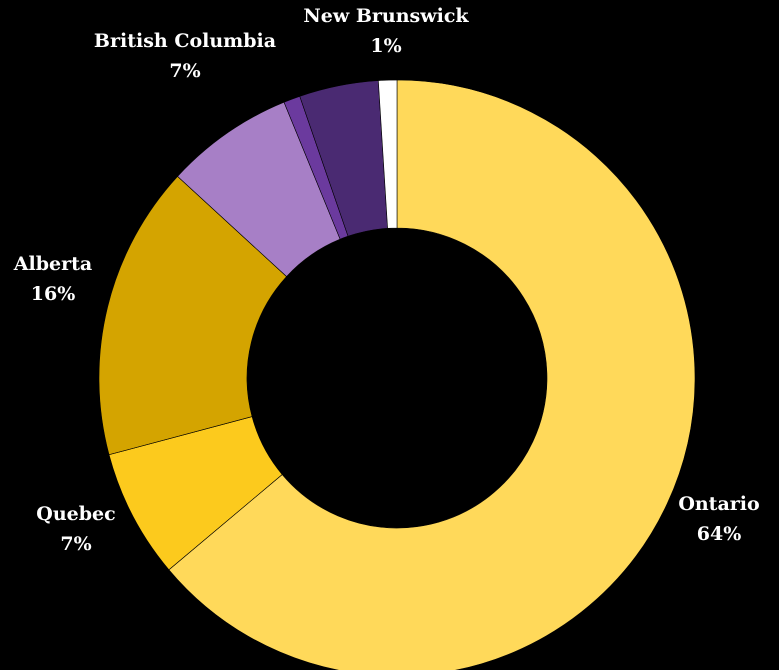  Describe the element at coordinates (185, 41) in the screenshot. I see `label-british-columbia: British Columbia` at that location.